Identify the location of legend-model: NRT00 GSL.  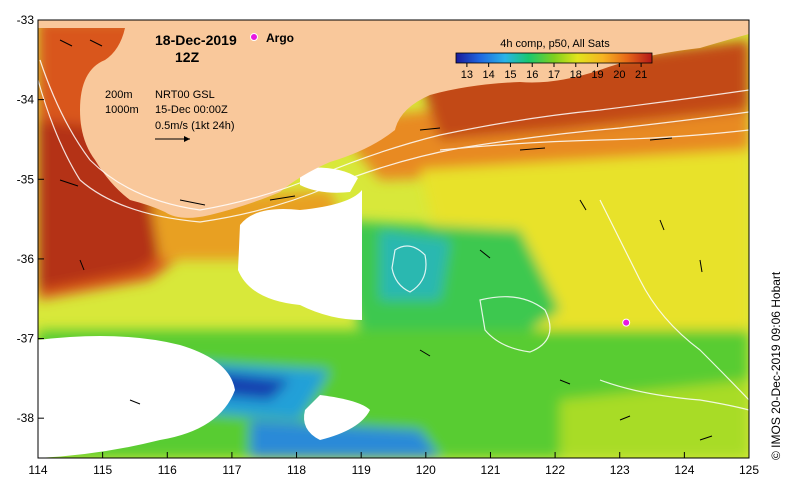
(185, 95).